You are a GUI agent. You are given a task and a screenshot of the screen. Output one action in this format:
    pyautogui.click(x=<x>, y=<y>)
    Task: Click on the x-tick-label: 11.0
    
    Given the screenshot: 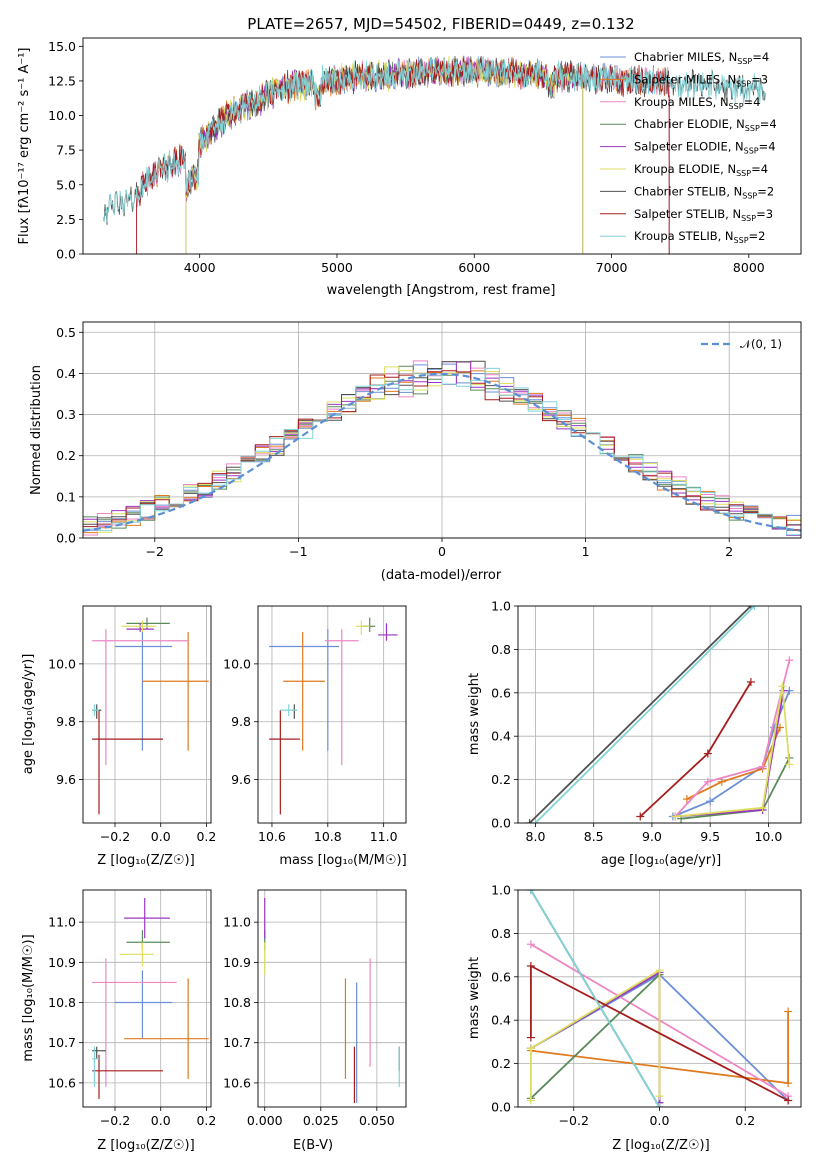 What is the action you would take?
    pyautogui.click(x=384, y=836)
    